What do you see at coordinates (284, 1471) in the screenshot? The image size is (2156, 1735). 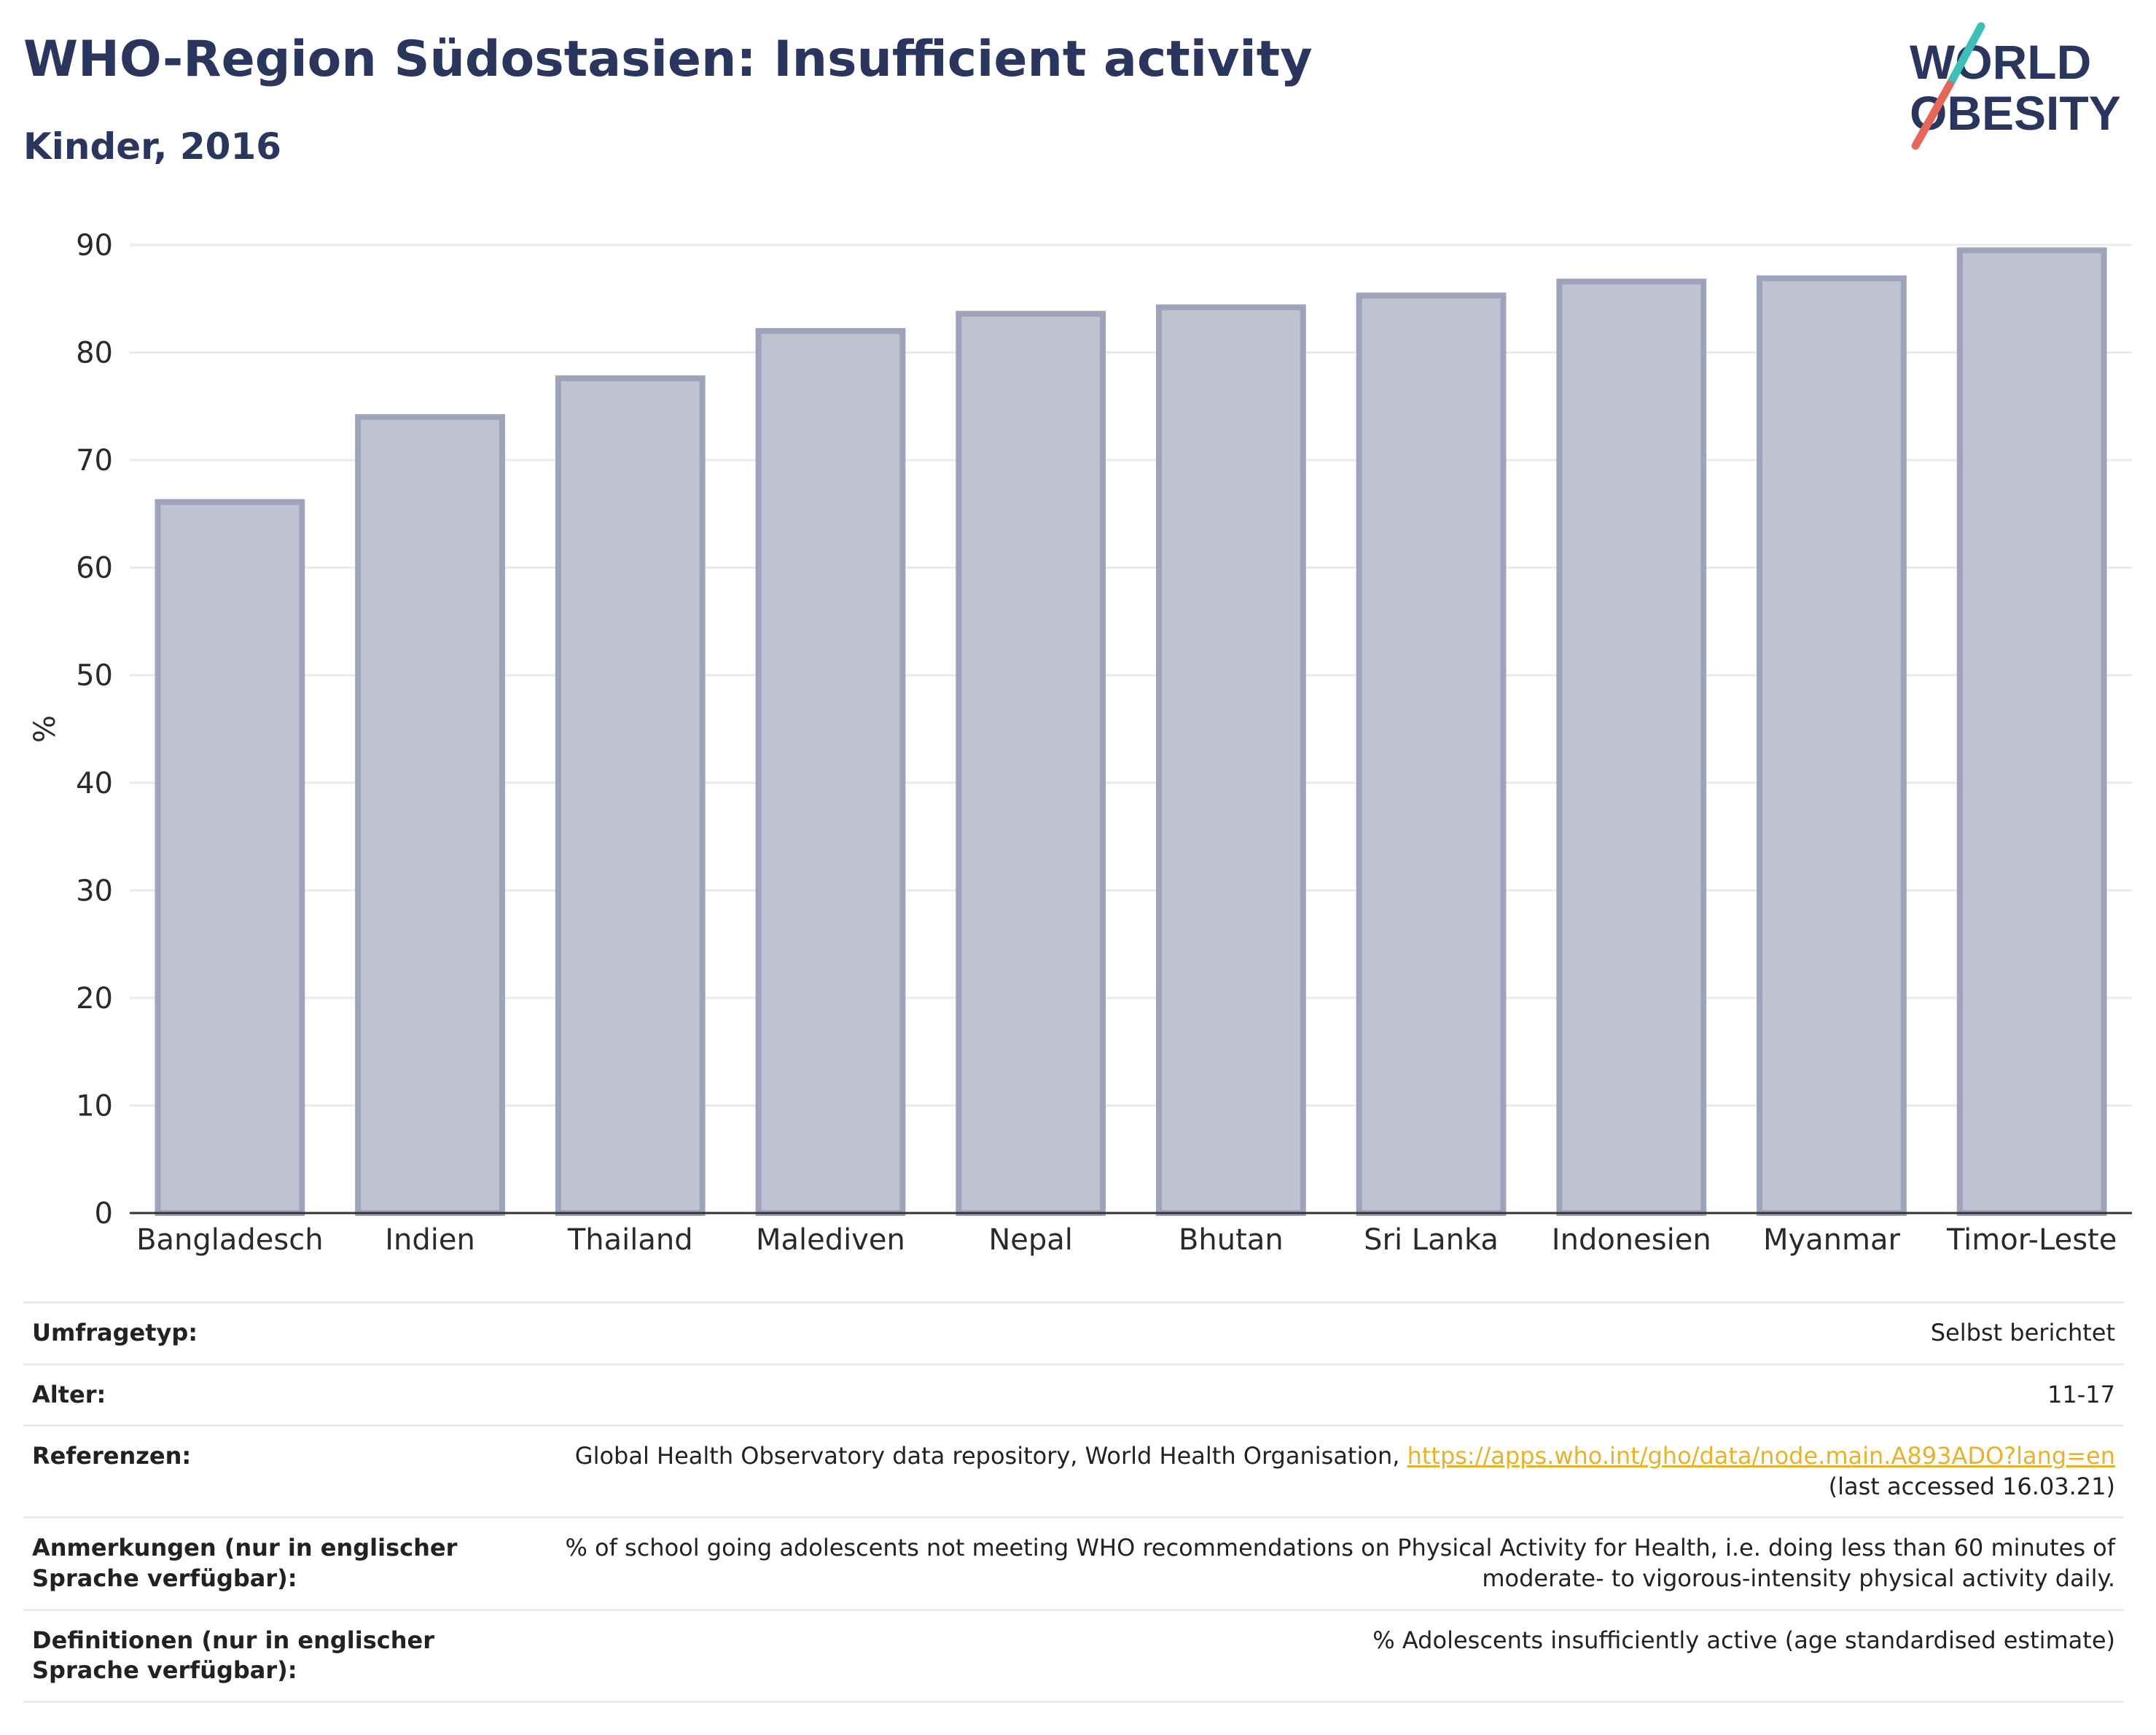 I see `references-label: Referenzen:` at bounding box center [284, 1471].